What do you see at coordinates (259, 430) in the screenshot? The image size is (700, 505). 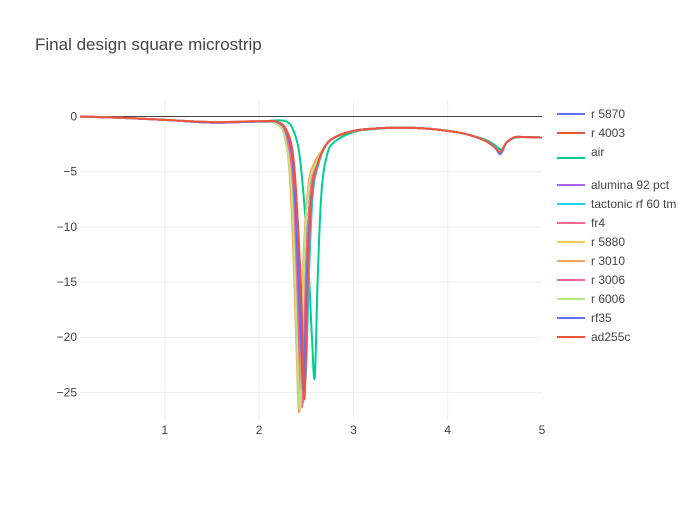 I see `x-tick-label: 2` at bounding box center [259, 430].